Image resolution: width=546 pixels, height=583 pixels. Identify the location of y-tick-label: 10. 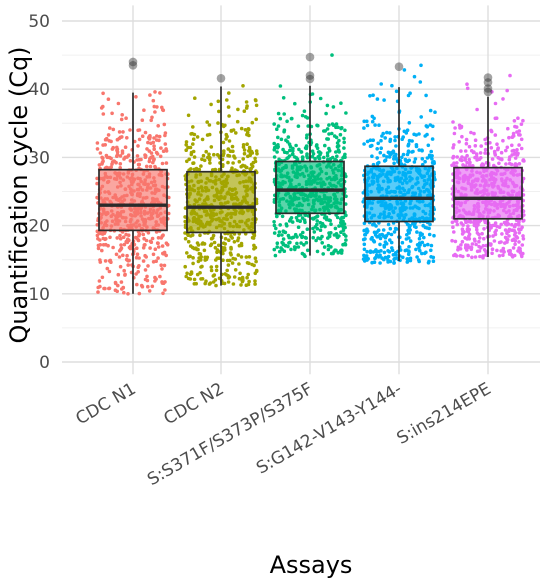
(39, 295).